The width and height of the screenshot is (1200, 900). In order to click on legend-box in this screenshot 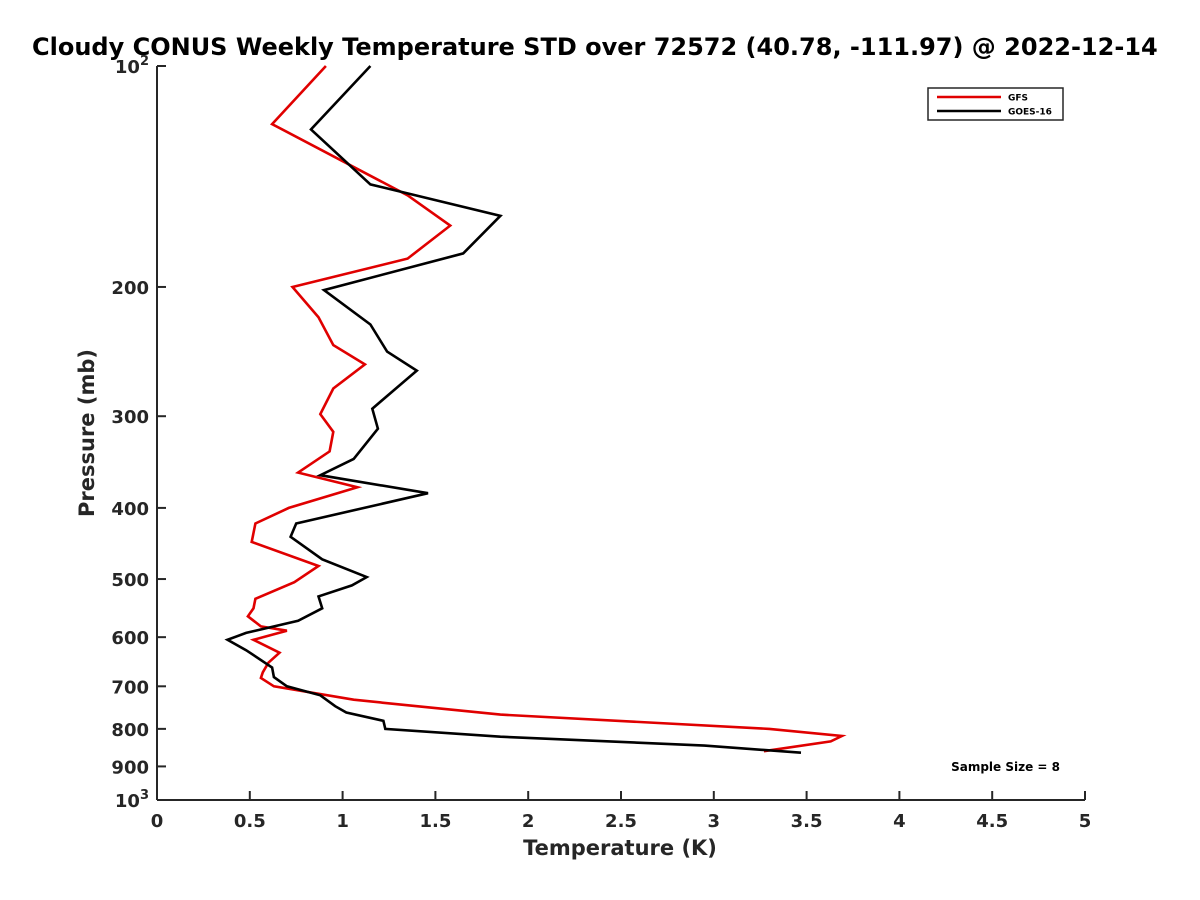, I will do `click(995, 104)`.